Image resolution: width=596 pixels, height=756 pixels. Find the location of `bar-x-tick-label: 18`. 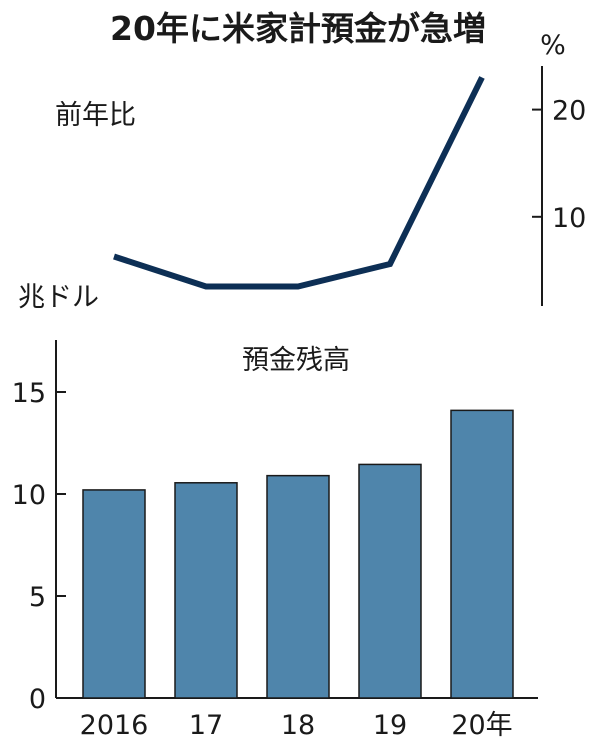

bar-x-tick-label: 18 is located at coordinates (298, 725).